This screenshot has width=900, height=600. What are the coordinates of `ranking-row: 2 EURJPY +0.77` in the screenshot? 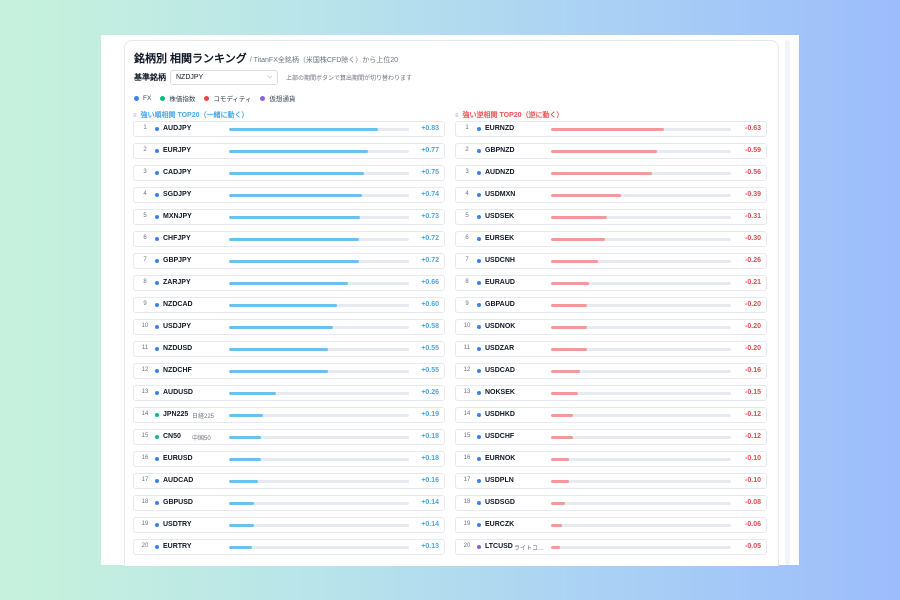 It's located at (289, 151).